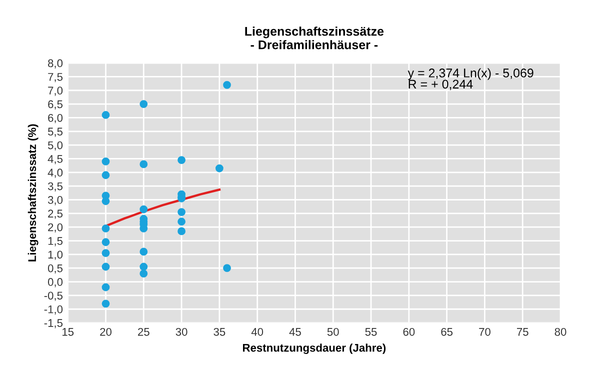  I want to click on x-tick-label: 15, so click(68, 332).